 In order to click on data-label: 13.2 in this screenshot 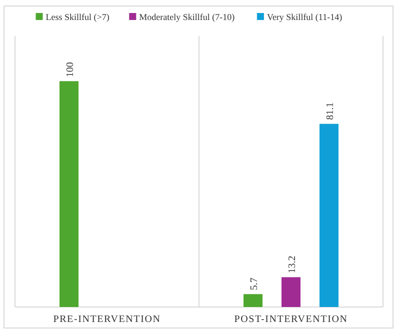, I will do `click(292, 265)`.